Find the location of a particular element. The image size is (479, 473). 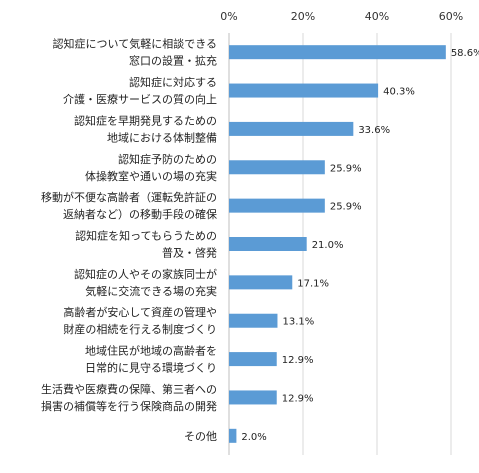

data-label: 40.3% is located at coordinates (399, 92).